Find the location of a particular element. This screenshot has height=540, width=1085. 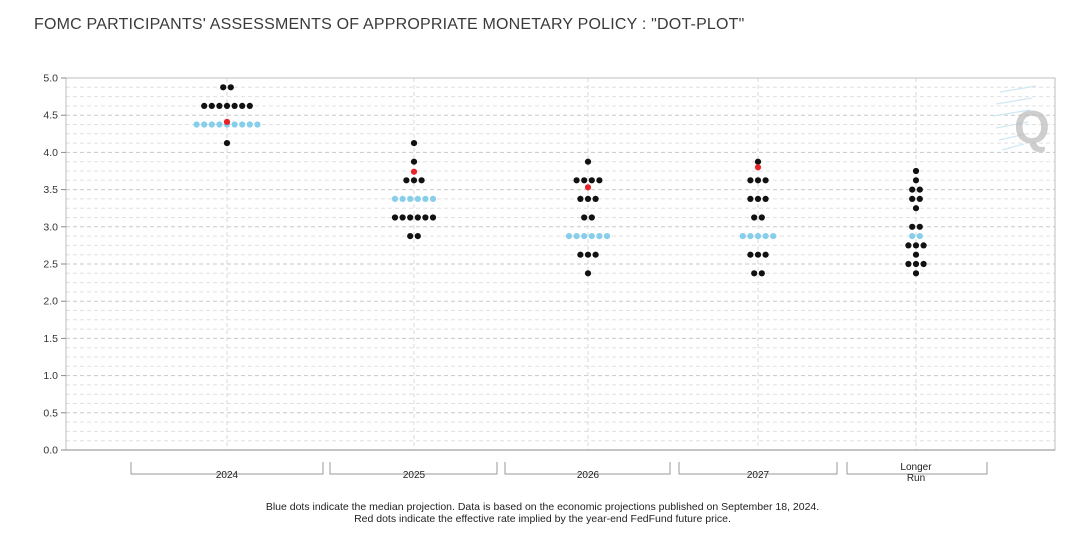

y-tick-label: 1.5 is located at coordinates (50, 339).